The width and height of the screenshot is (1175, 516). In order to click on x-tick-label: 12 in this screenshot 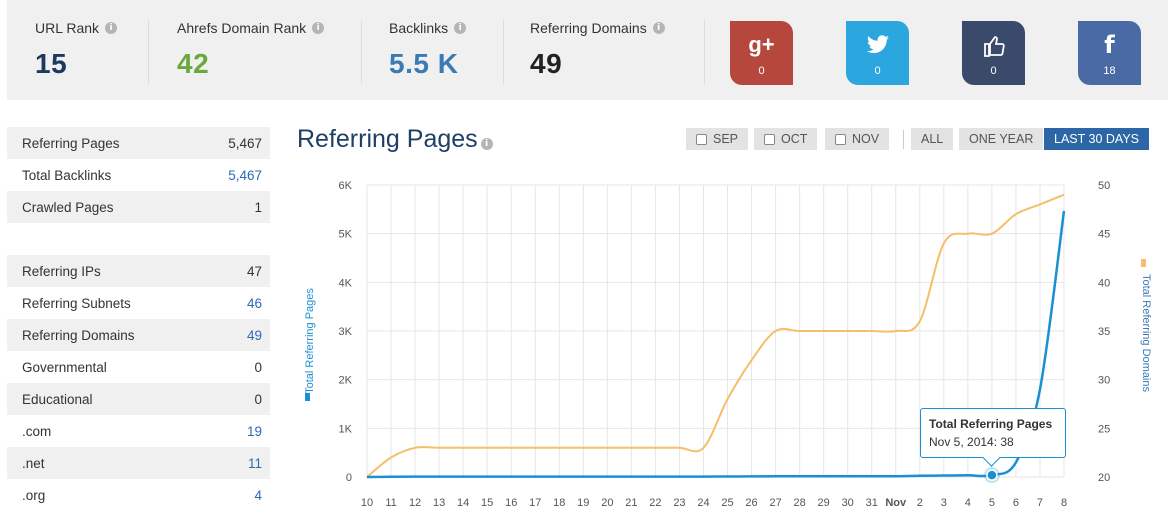, I will do `click(415, 503)`.